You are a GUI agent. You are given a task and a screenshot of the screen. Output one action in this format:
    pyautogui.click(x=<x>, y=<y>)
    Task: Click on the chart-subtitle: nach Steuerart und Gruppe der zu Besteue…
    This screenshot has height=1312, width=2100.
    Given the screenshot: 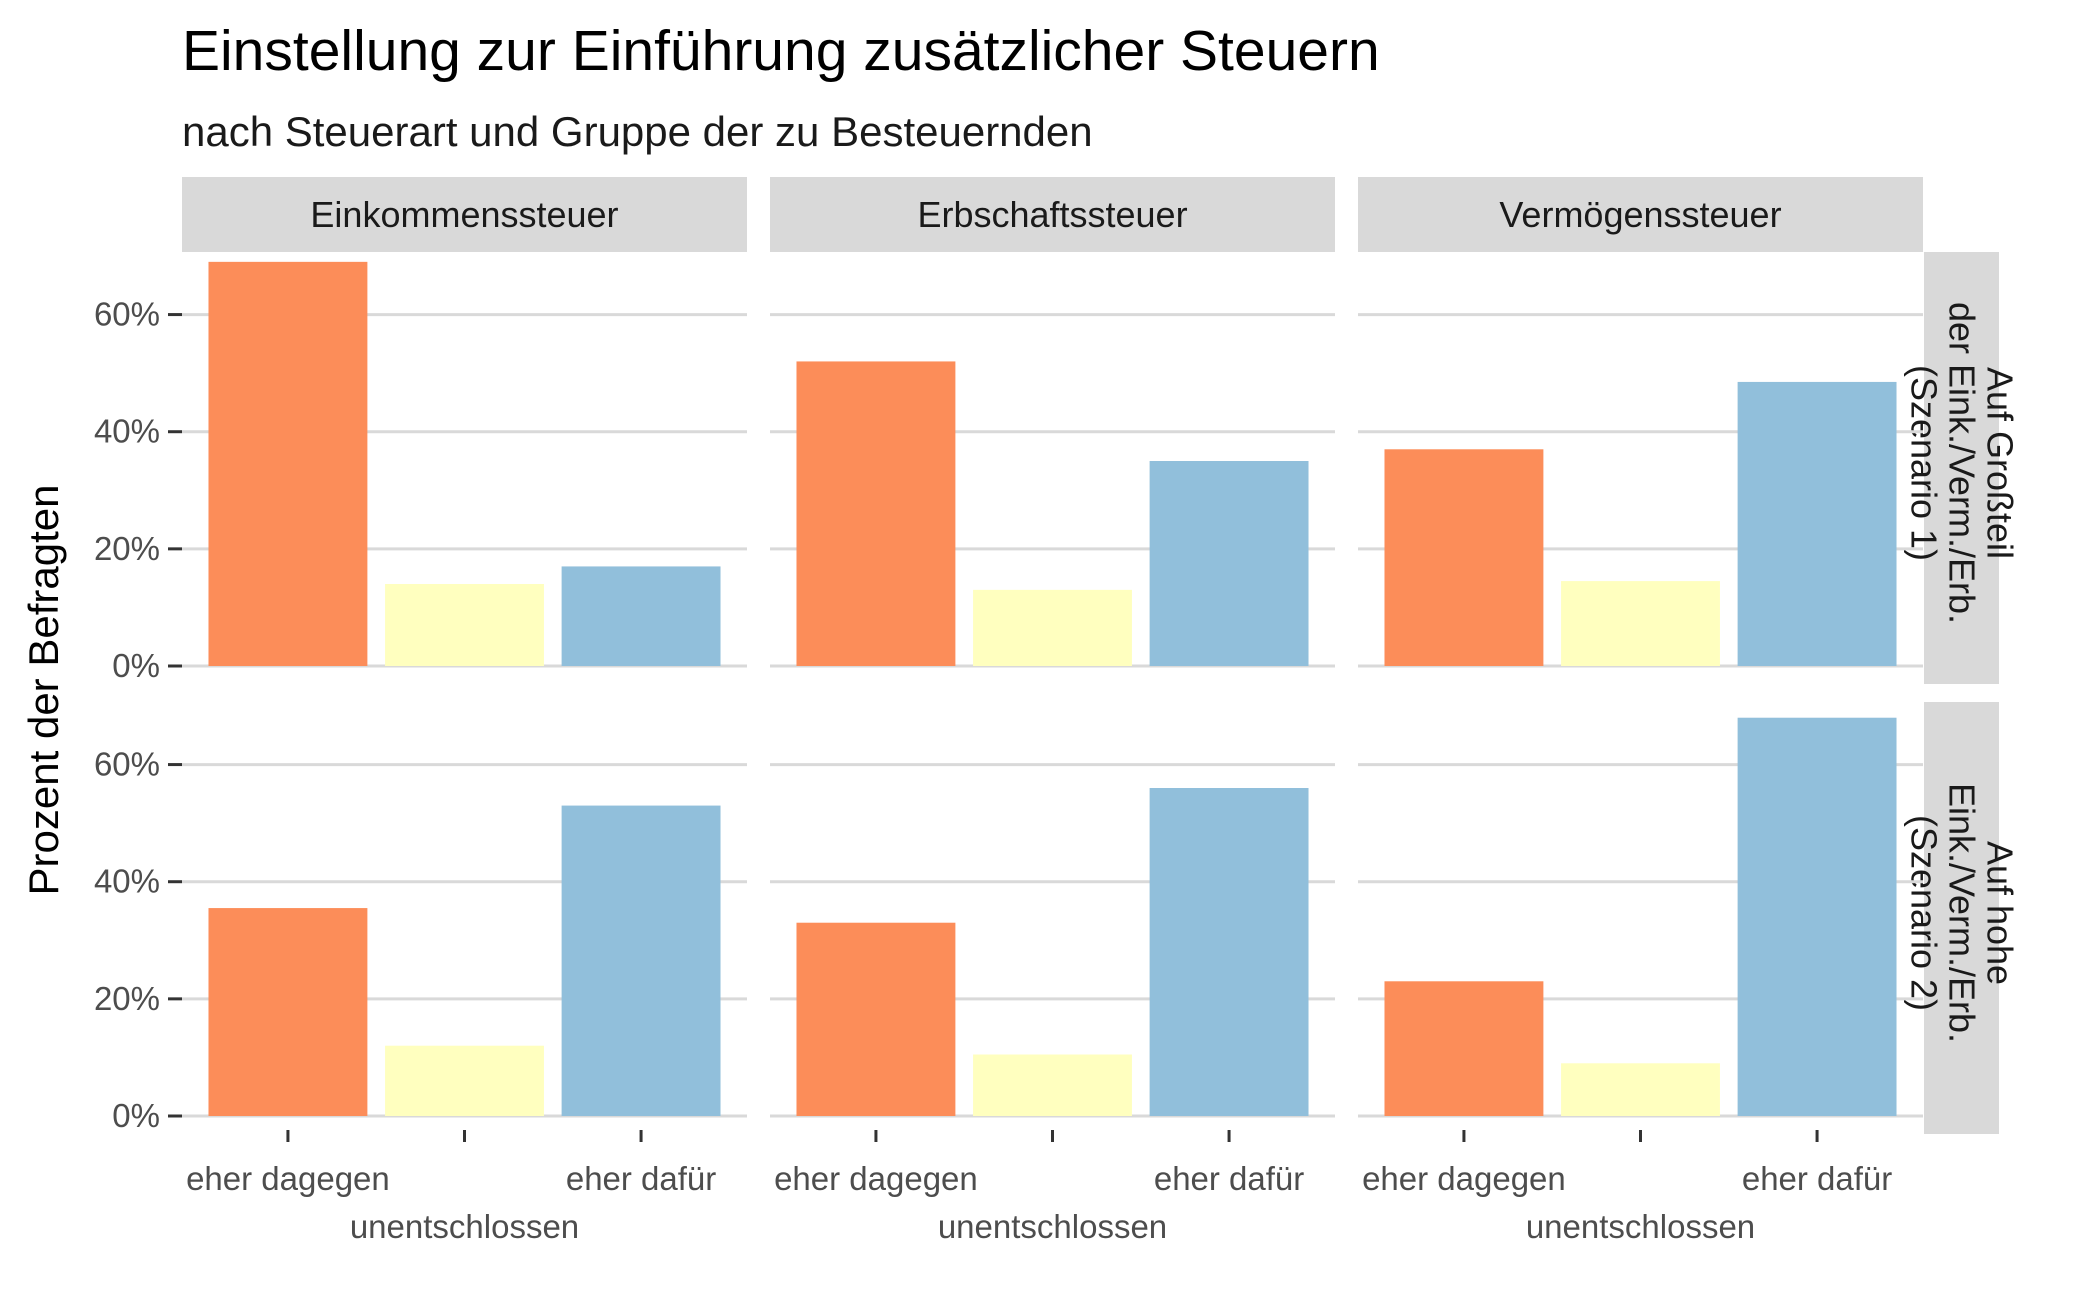 What is the action you would take?
    pyautogui.click(x=637, y=131)
    